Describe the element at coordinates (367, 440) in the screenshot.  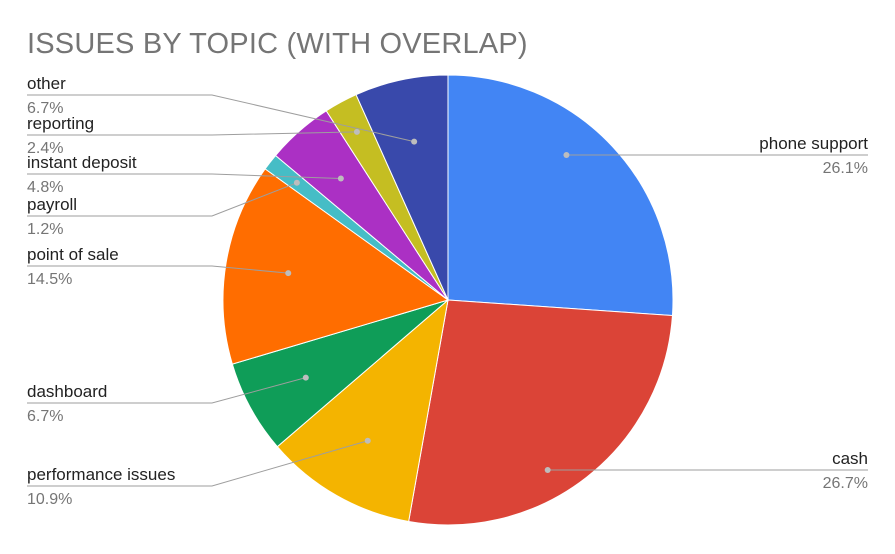
I see `leader-dot-performance-issues` at that location.